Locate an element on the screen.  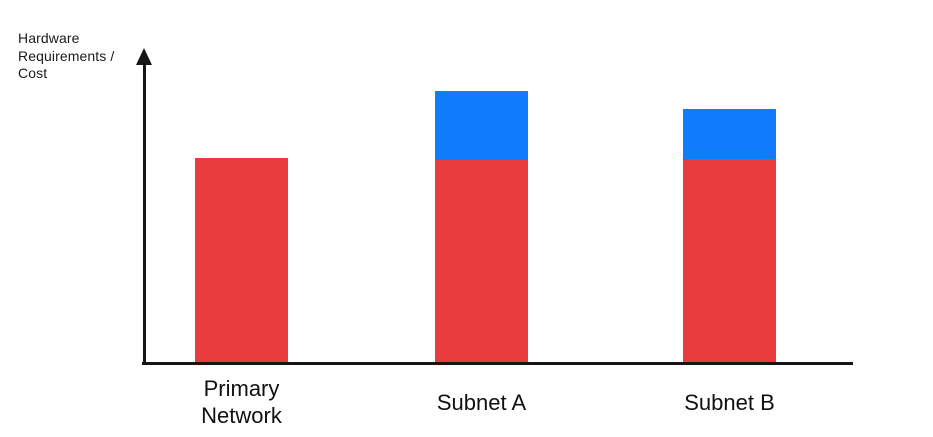
bar-primary-network is located at coordinates (241, 260).